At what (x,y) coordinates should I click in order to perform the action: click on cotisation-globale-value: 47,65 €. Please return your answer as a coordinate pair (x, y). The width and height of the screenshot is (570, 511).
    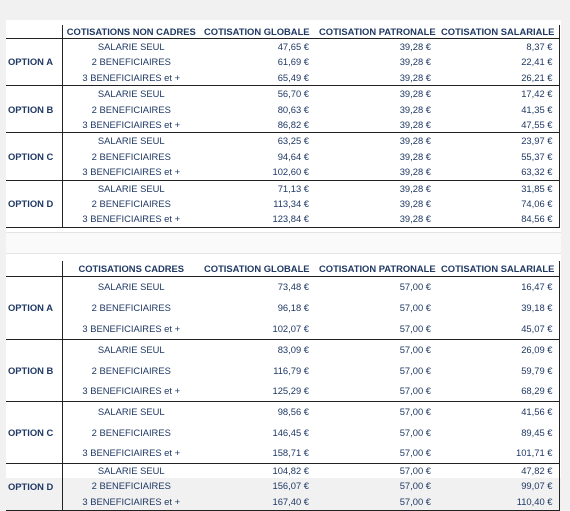
    Looking at the image, I should click on (257, 46).